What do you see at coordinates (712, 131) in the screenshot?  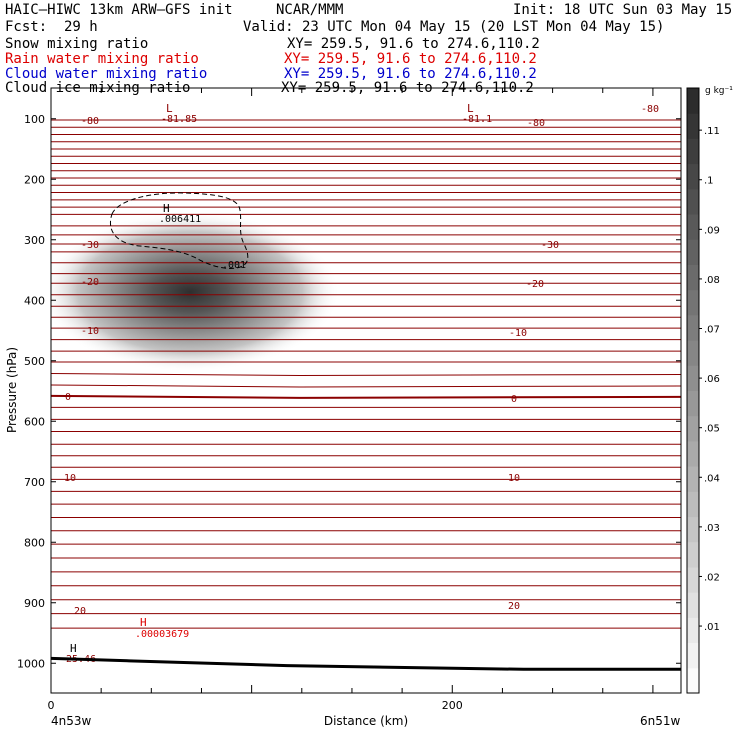 I see `colorbar-tick-label: .11` at bounding box center [712, 131].